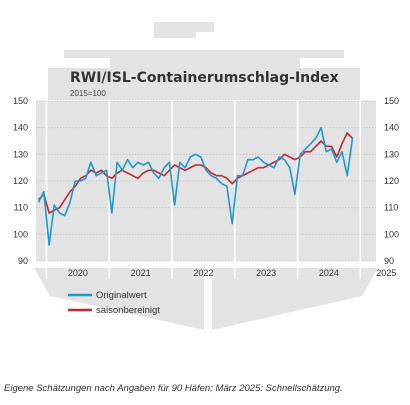  Describe the element at coordinates (204, 78) in the screenshot. I see `chart-title: RWI/ISL-Containerumschlag-Index` at that location.